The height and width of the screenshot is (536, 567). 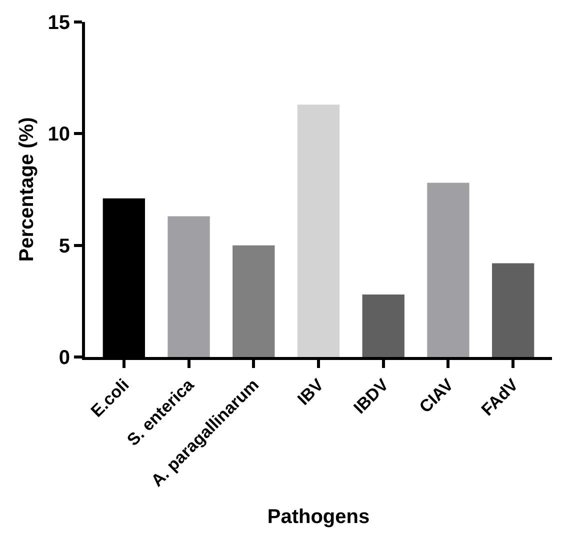 I want to click on y-tick-label: 0, so click(x=64, y=358).